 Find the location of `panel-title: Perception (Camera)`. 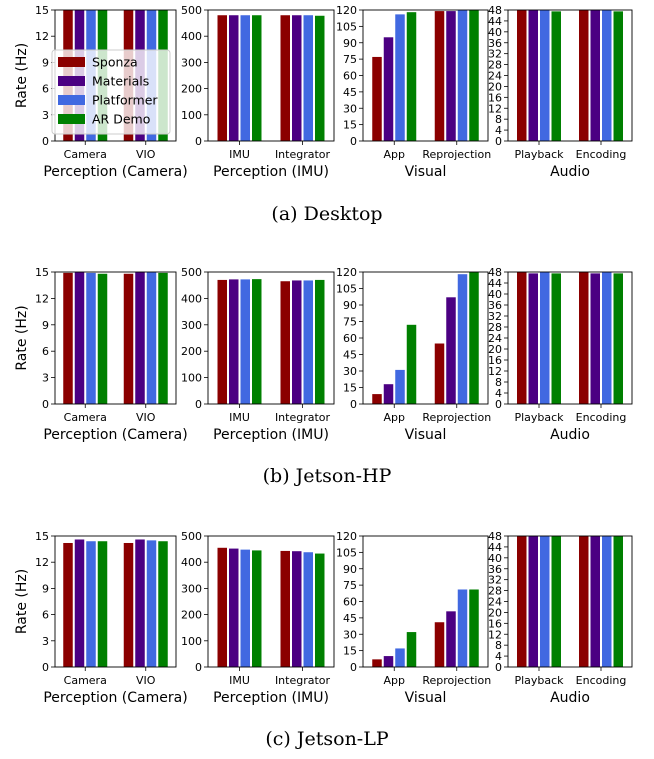

panel-title: Perception (Camera) is located at coordinates (115, 435).